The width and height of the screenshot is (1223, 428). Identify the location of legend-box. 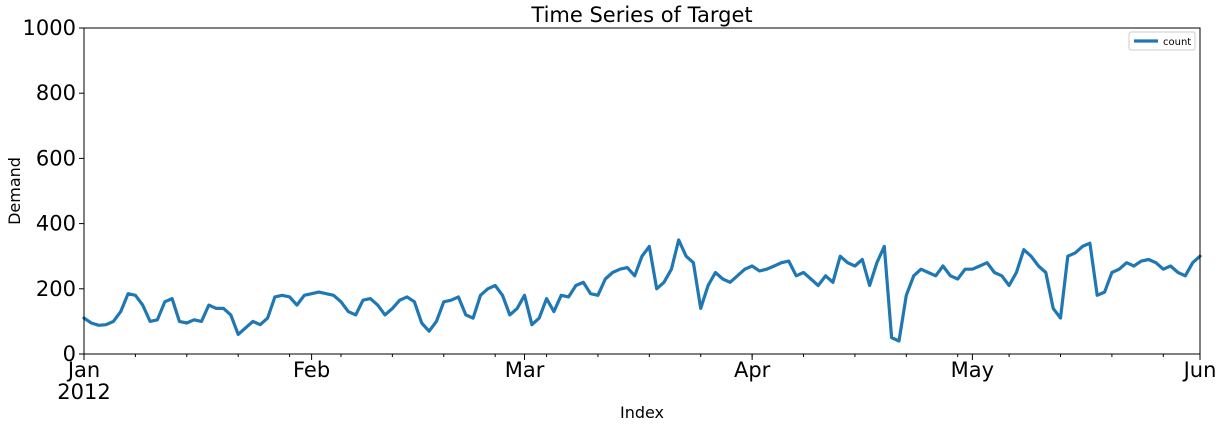
(1162, 41).